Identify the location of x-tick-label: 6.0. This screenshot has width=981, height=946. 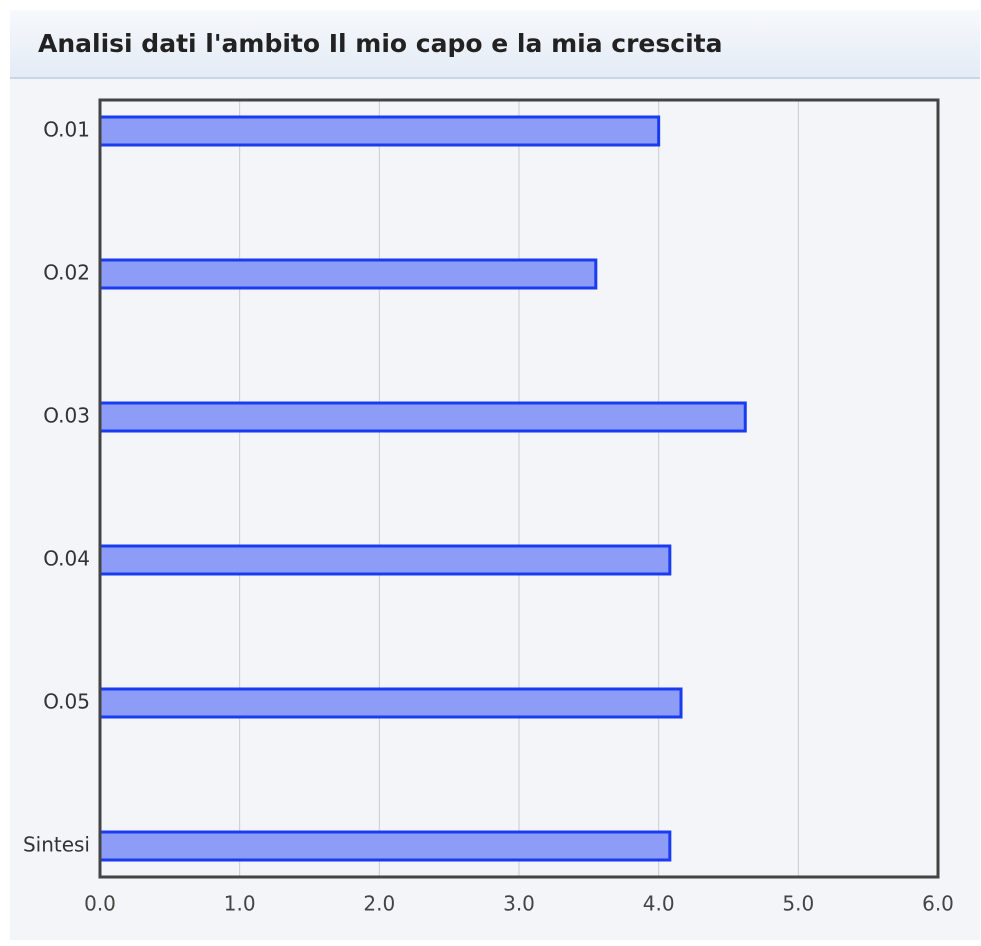
(938, 904).